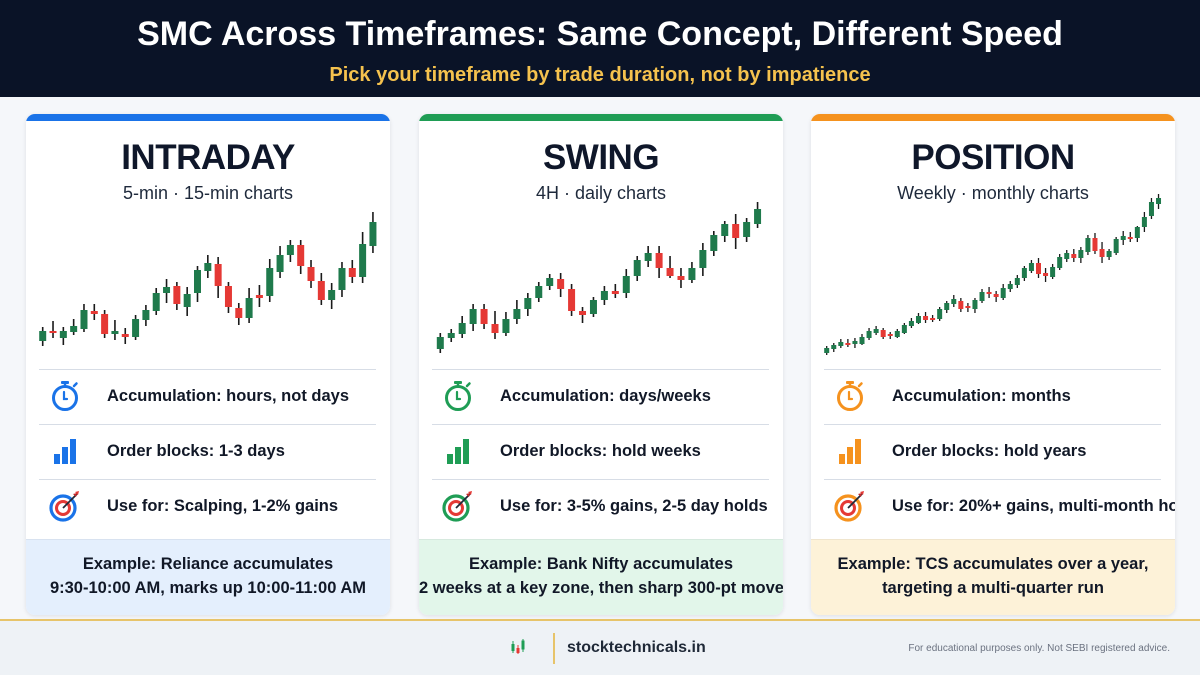 This screenshot has height=675, width=1200. What do you see at coordinates (993, 193) in the screenshot?
I see `card-timeframe-subtitle: Weekly · monthly charts` at bounding box center [993, 193].